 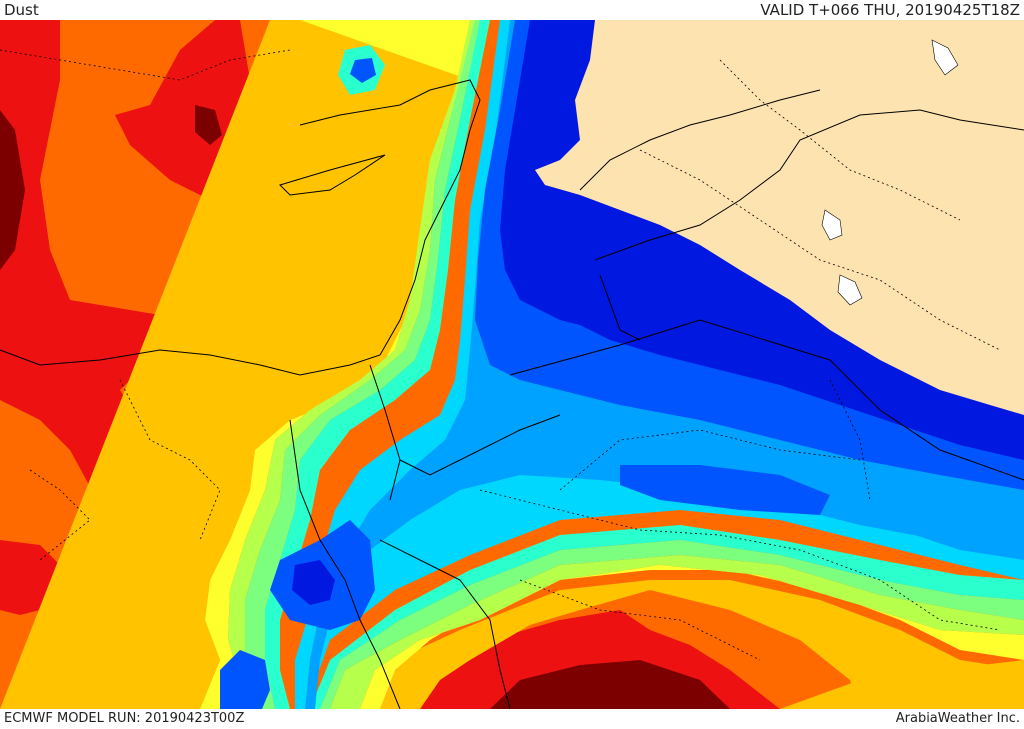 I want to click on lake-one, so click(x=832, y=225).